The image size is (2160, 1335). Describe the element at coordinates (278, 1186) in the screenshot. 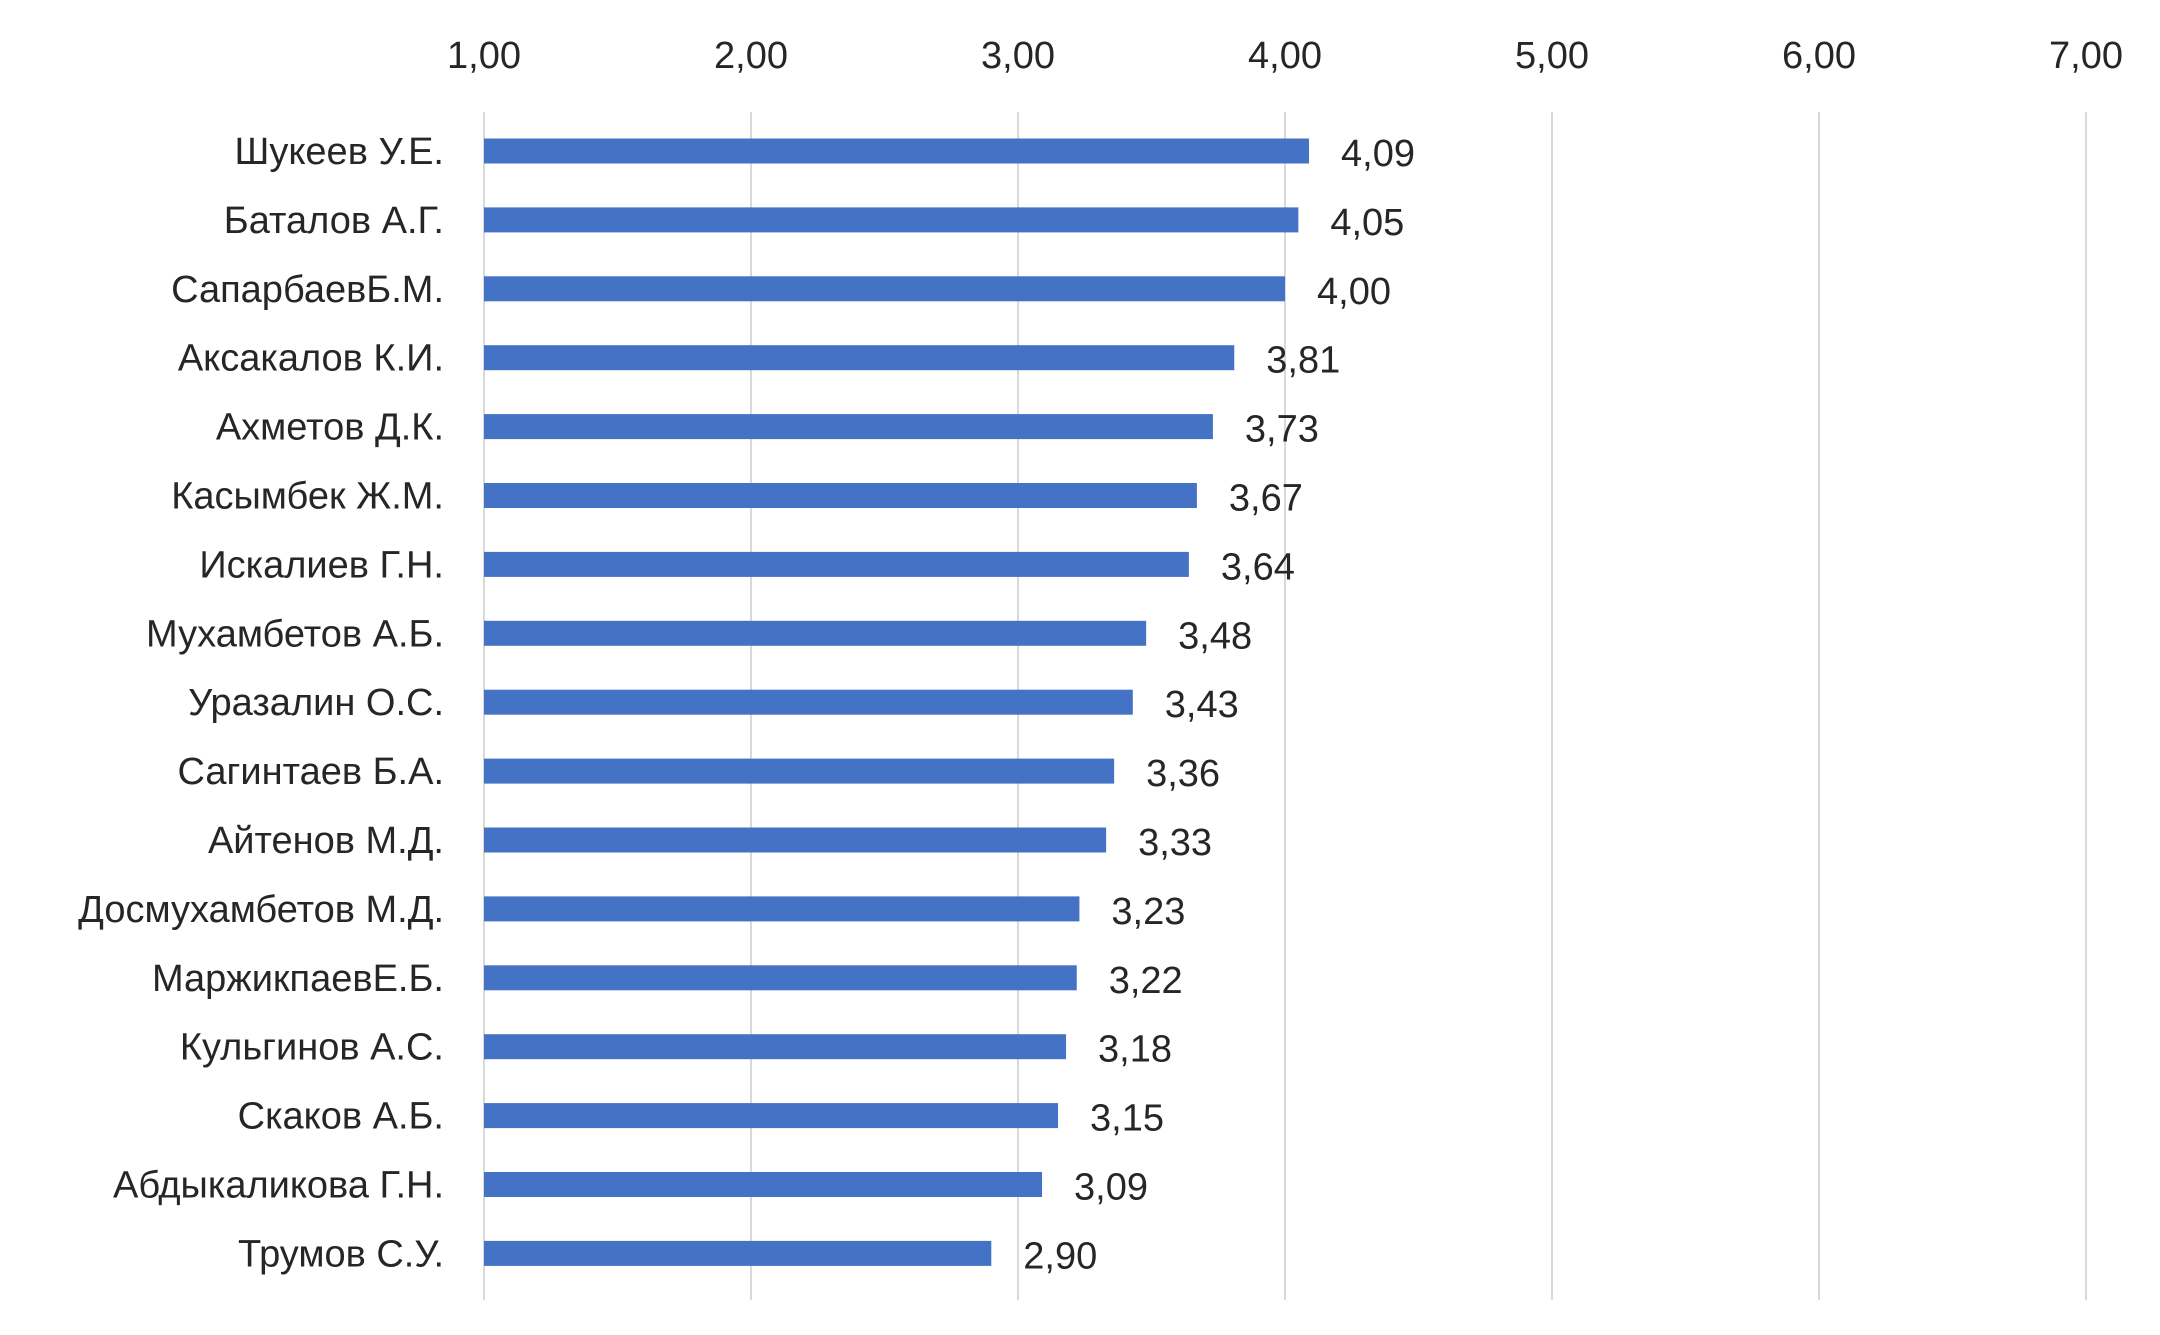

I see `category-label: Абдыкаликова Г.Н.` at that location.